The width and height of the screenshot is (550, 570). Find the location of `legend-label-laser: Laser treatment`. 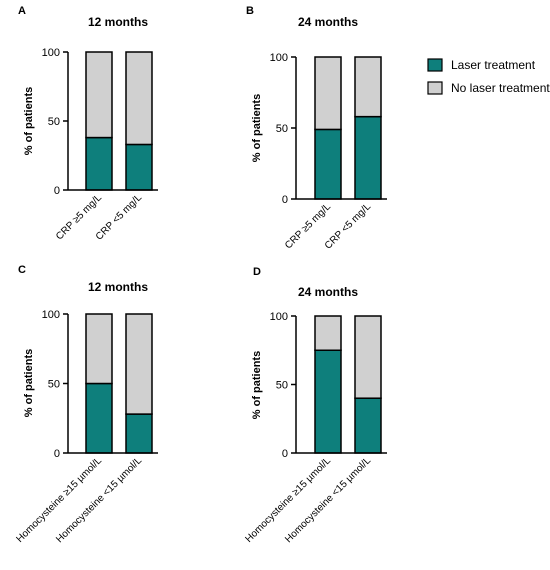

legend-label-laser: Laser treatment is located at coordinates (493, 65).